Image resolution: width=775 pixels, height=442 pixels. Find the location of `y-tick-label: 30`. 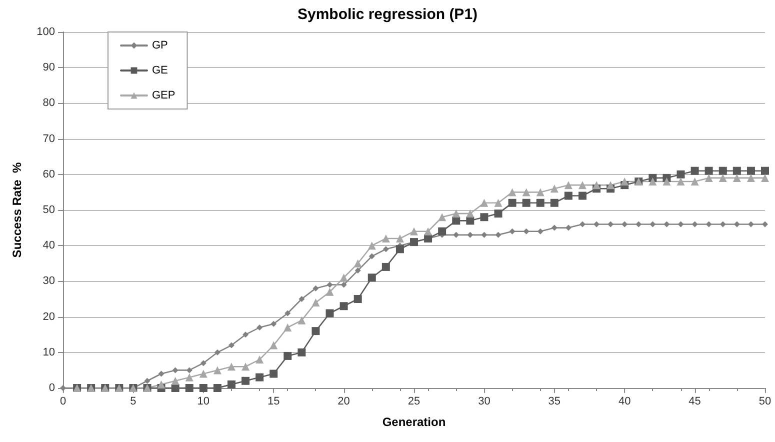

y-tick-label: 30 is located at coordinates (48, 281).